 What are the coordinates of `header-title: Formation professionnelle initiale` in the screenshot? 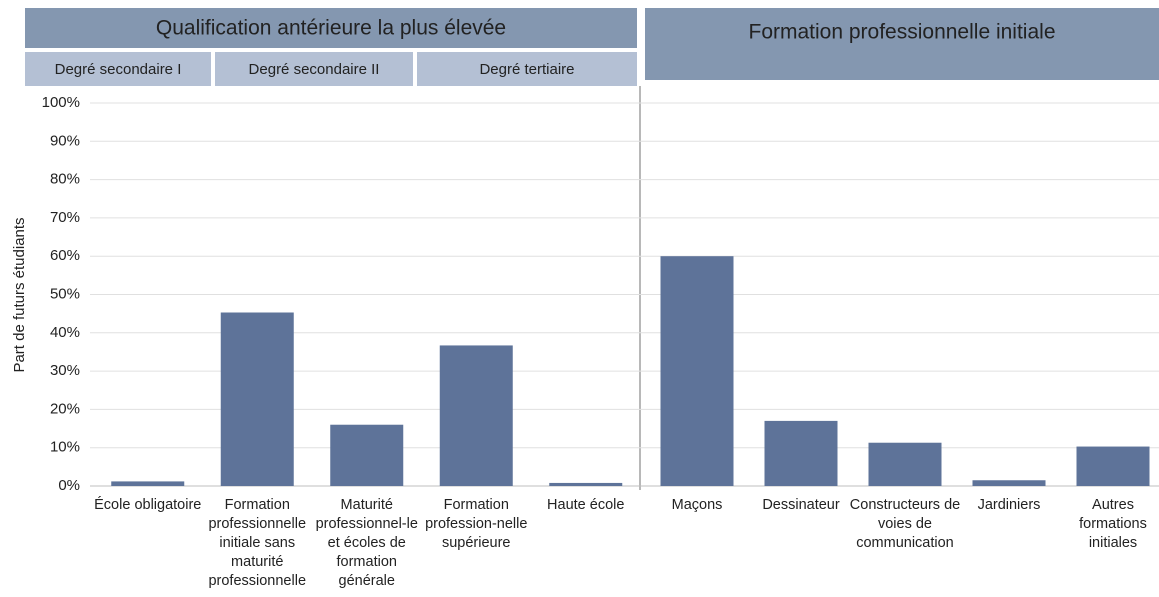 It's located at (902, 32).